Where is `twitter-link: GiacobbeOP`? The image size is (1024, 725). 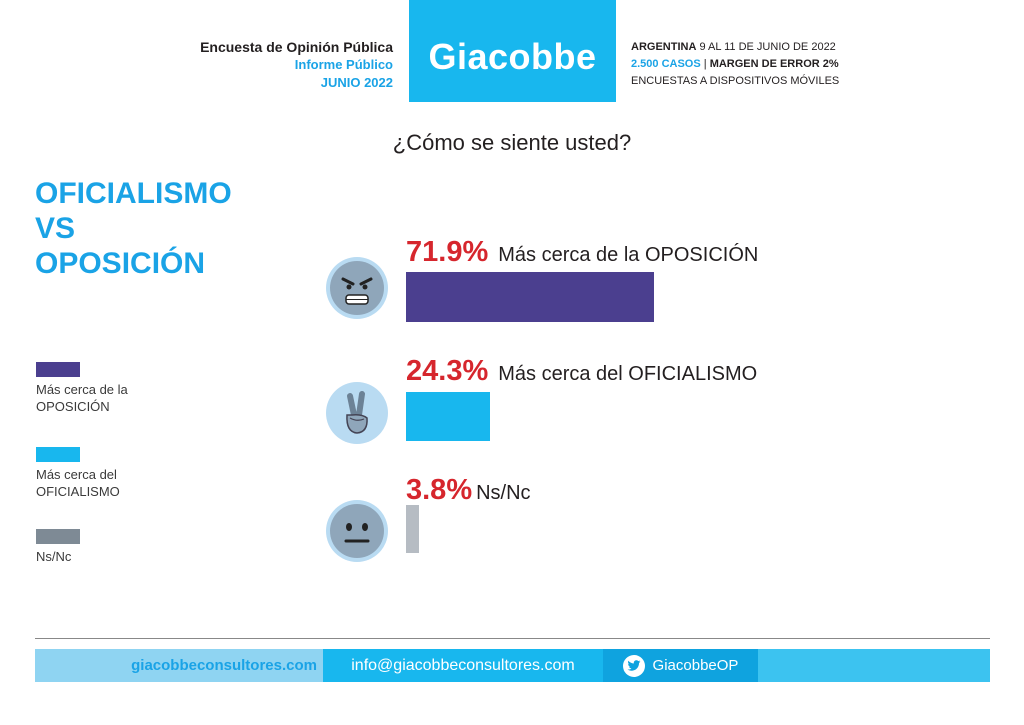 twitter-link: GiacobbeOP is located at coordinates (680, 665).